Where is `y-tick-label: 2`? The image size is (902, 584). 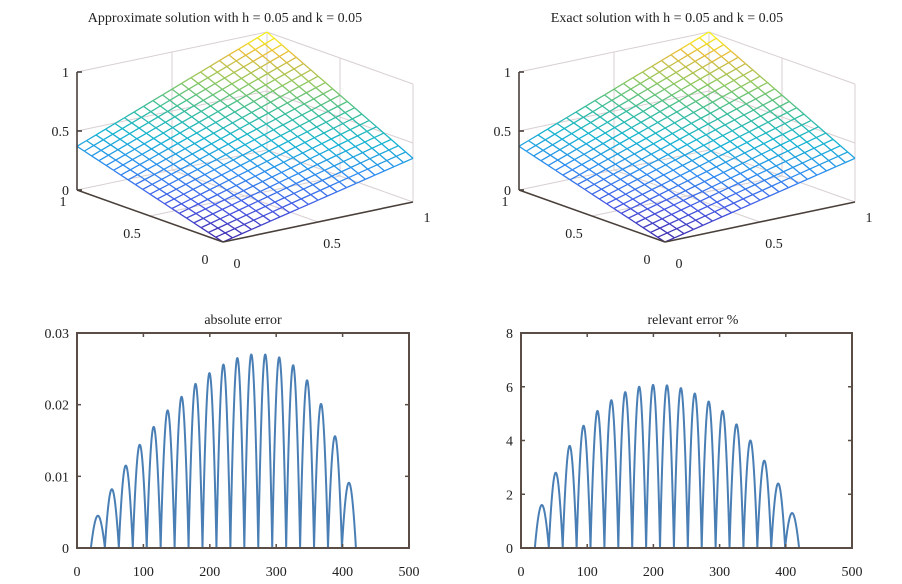 y-tick-label: 2 is located at coordinates (509, 495).